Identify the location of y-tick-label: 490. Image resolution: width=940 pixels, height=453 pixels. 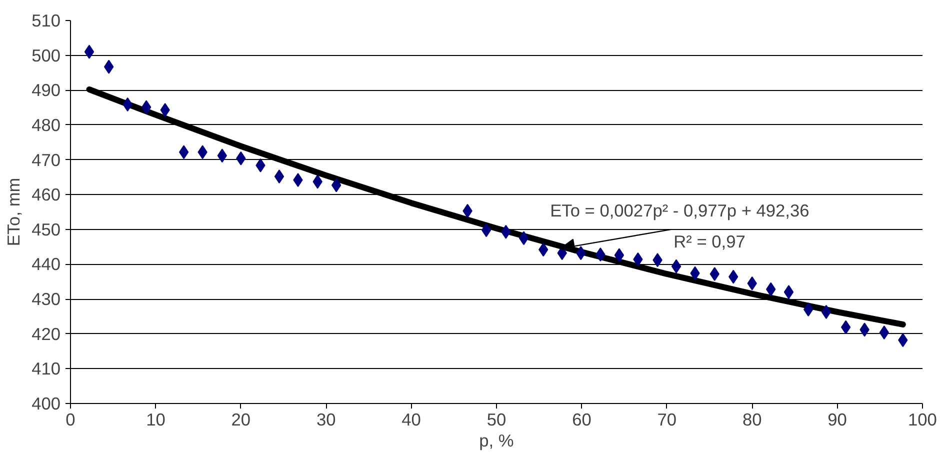
(46, 90).